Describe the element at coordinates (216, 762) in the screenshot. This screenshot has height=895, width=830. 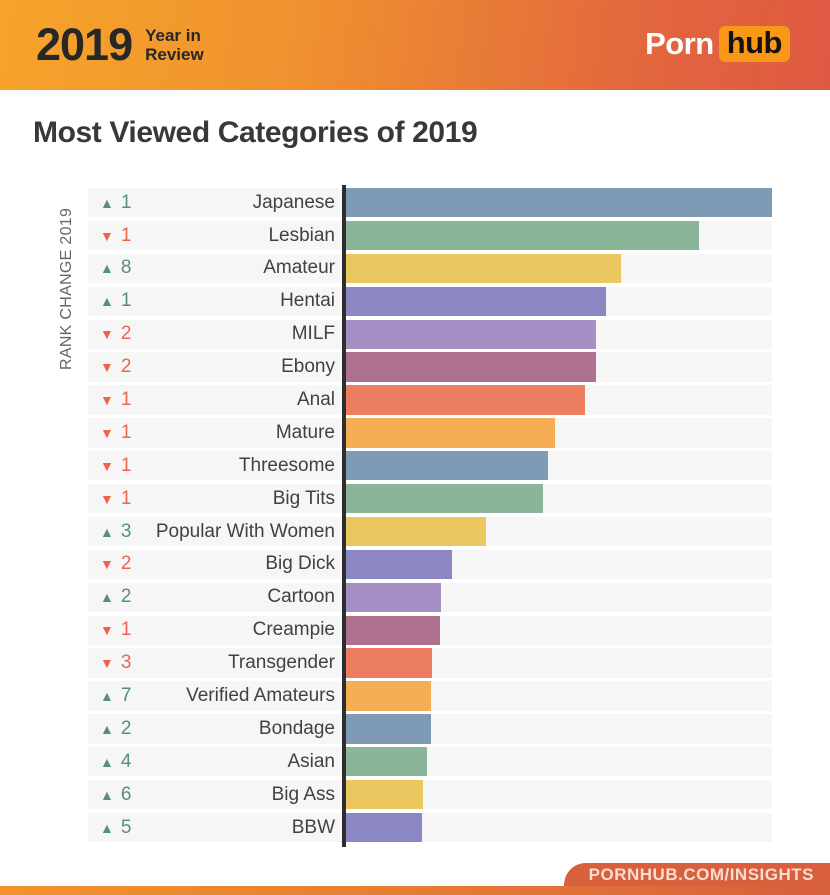
I see `category-info: ▲ 4 Asian` at that location.